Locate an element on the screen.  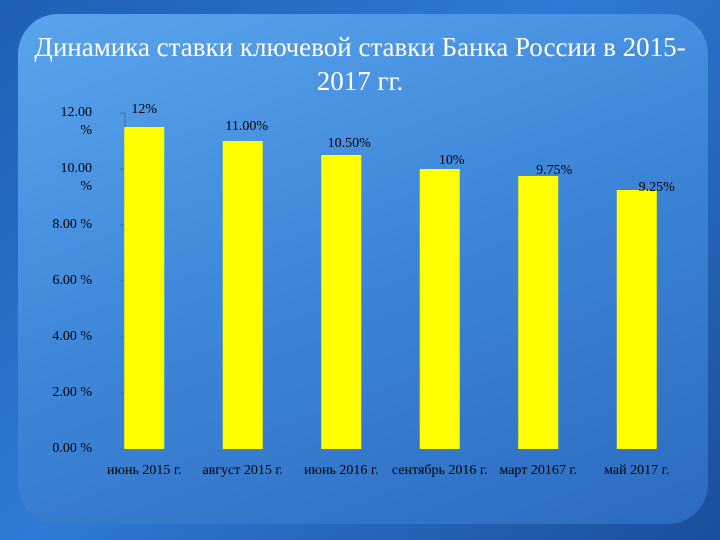
x-tick-label: июнь 2016 г. is located at coordinates (341, 470).